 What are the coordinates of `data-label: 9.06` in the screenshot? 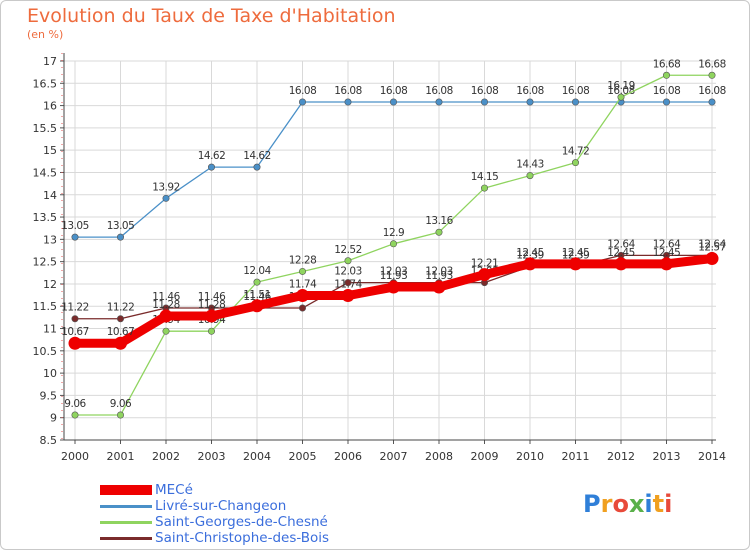 It's located at (121, 404).